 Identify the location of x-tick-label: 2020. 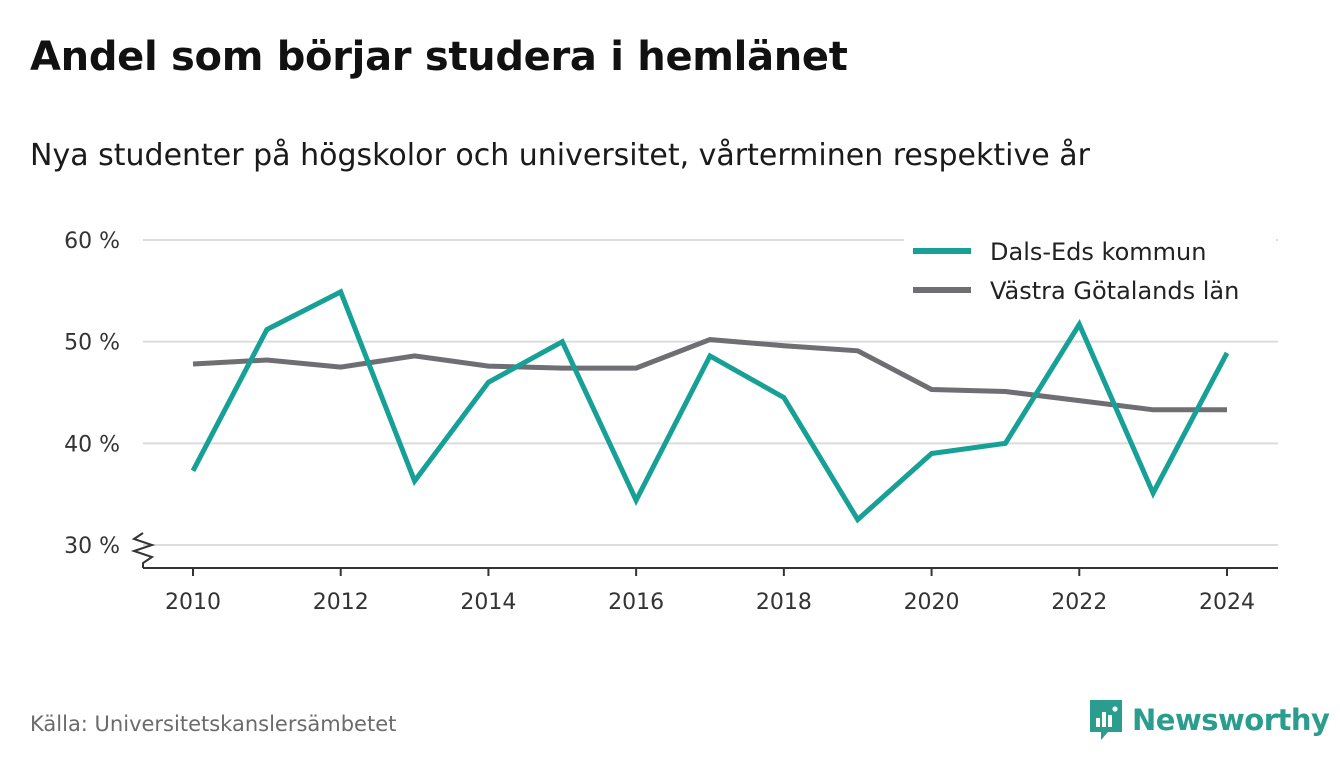
(932, 602).